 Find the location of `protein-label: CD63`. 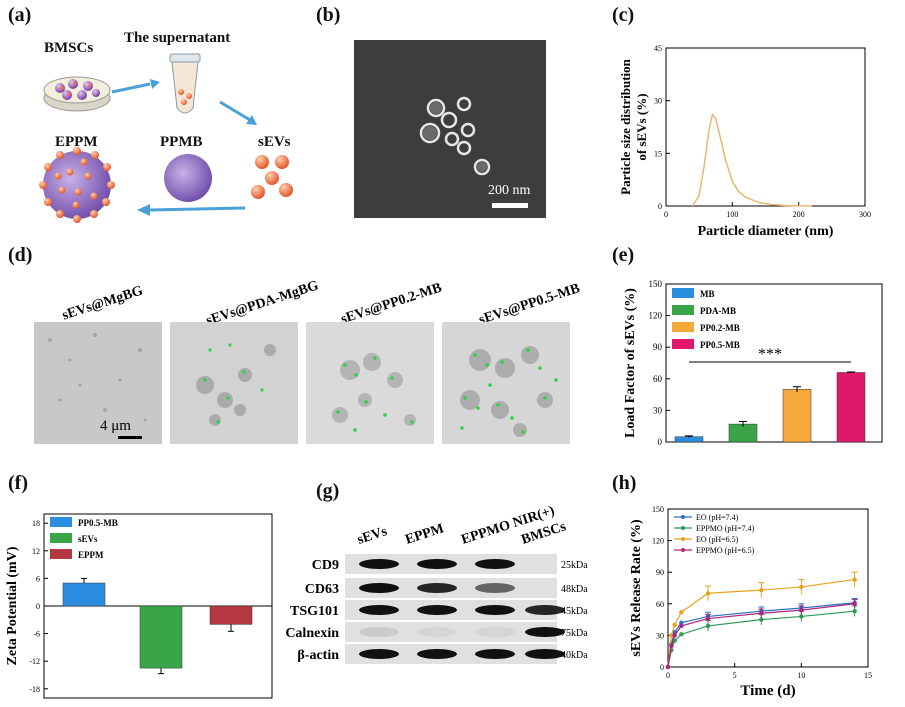

protein-label: CD63 is located at coordinates (322, 589).